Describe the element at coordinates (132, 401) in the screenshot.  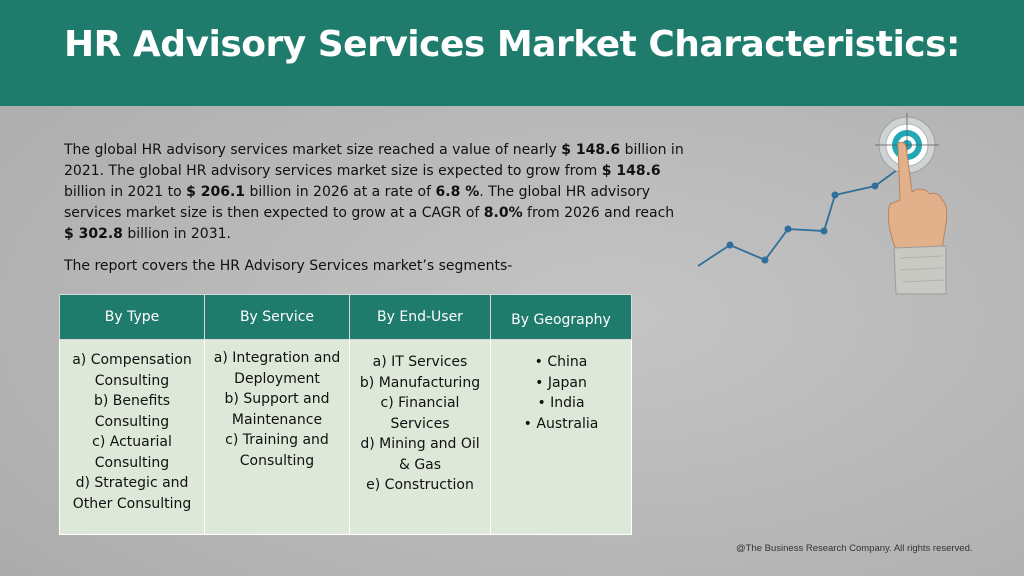
I see `list-item: b) Benefits` at that location.